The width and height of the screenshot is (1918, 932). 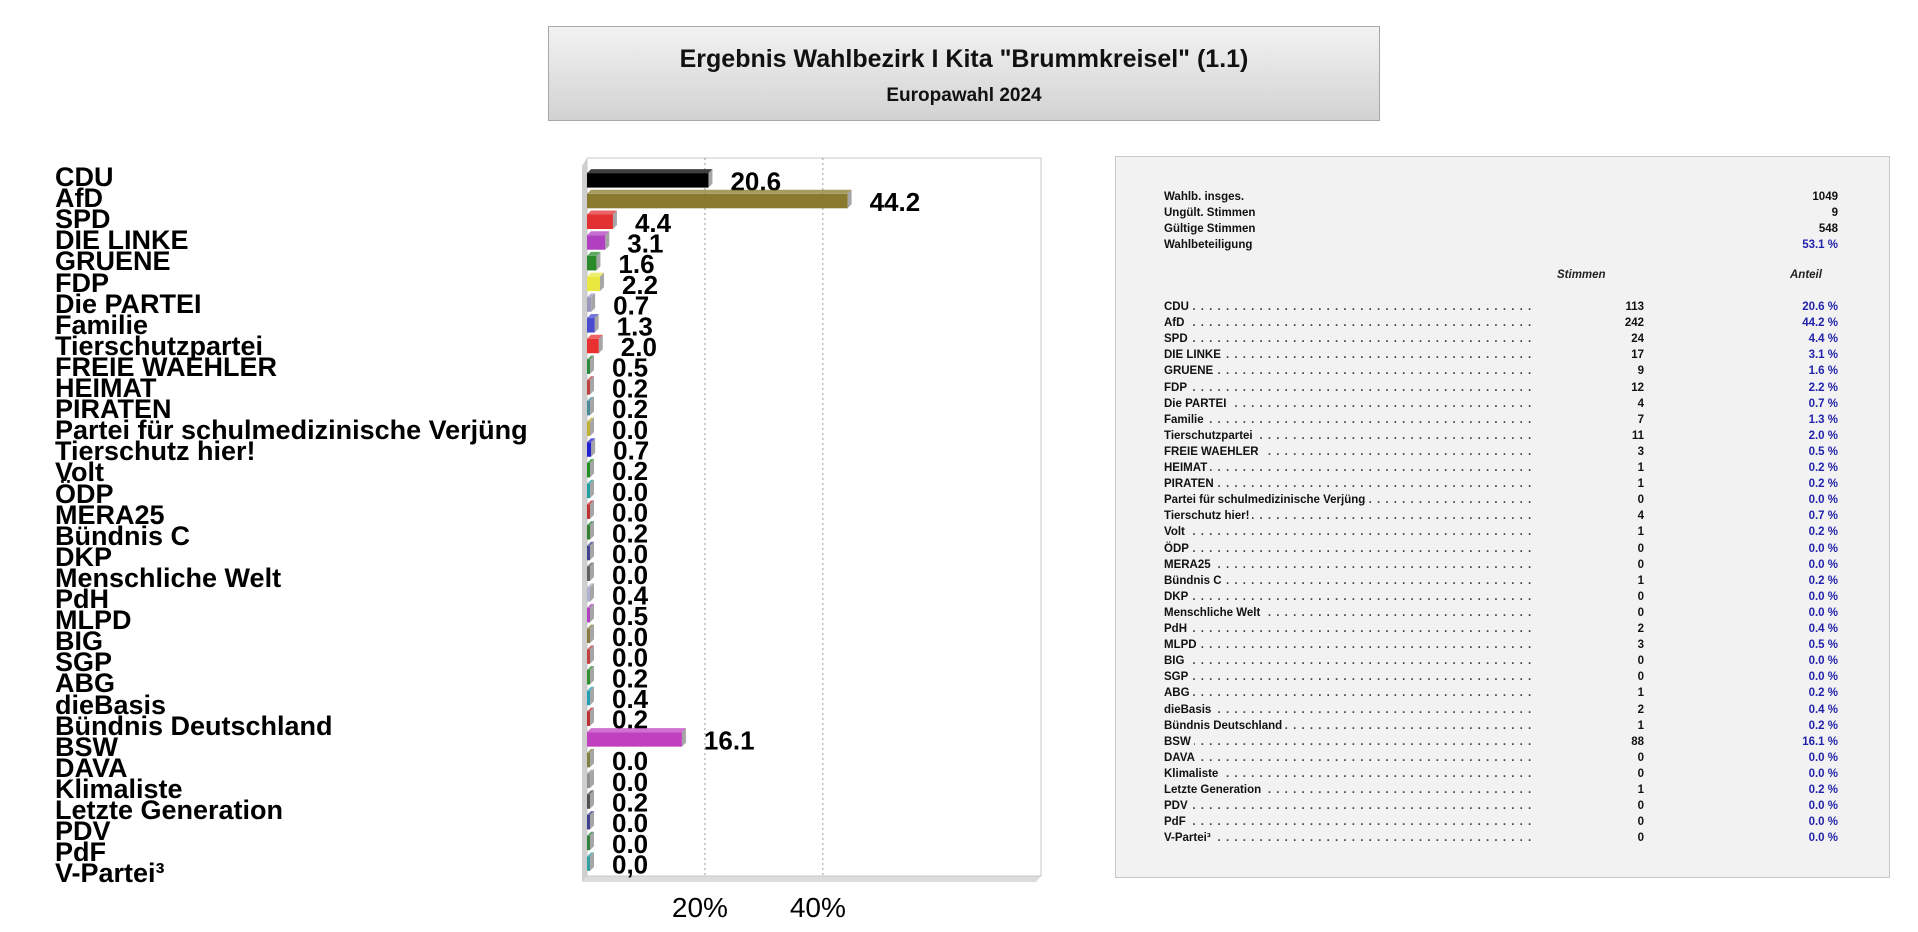 What do you see at coordinates (895, 202) in the screenshot?
I see `bar-value-label: 44.2` at bounding box center [895, 202].